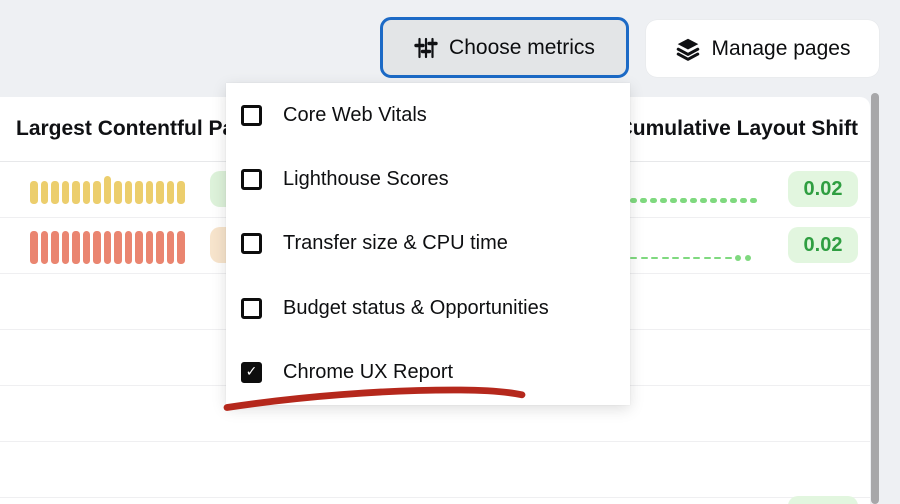  What do you see at coordinates (366, 179) in the screenshot?
I see `metrics-menu-item-label: Lighthouse Scores` at bounding box center [366, 179].